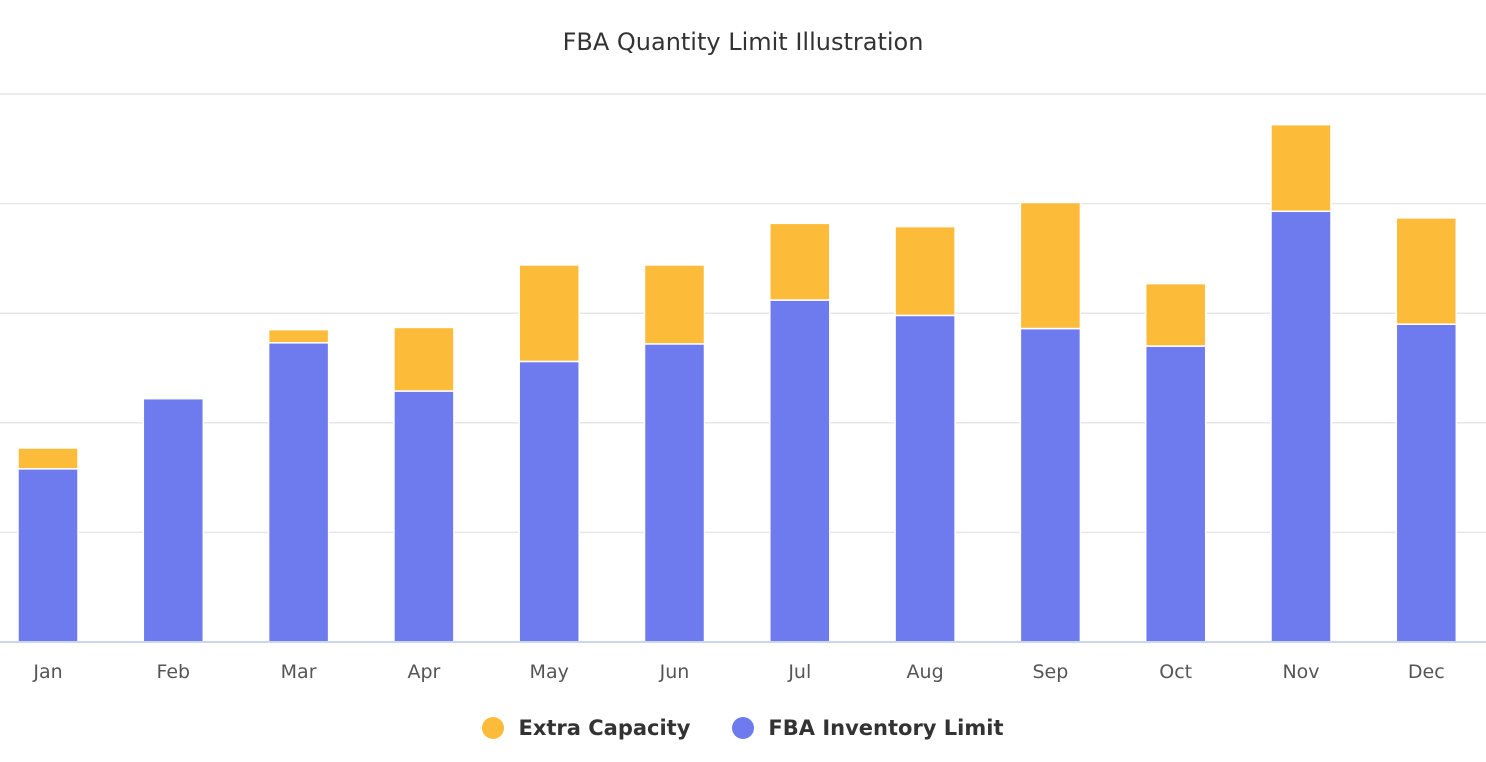  What do you see at coordinates (1050, 265) in the screenshot?
I see `bar-extra-capacity-sep` at bounding box center [1050, 265].